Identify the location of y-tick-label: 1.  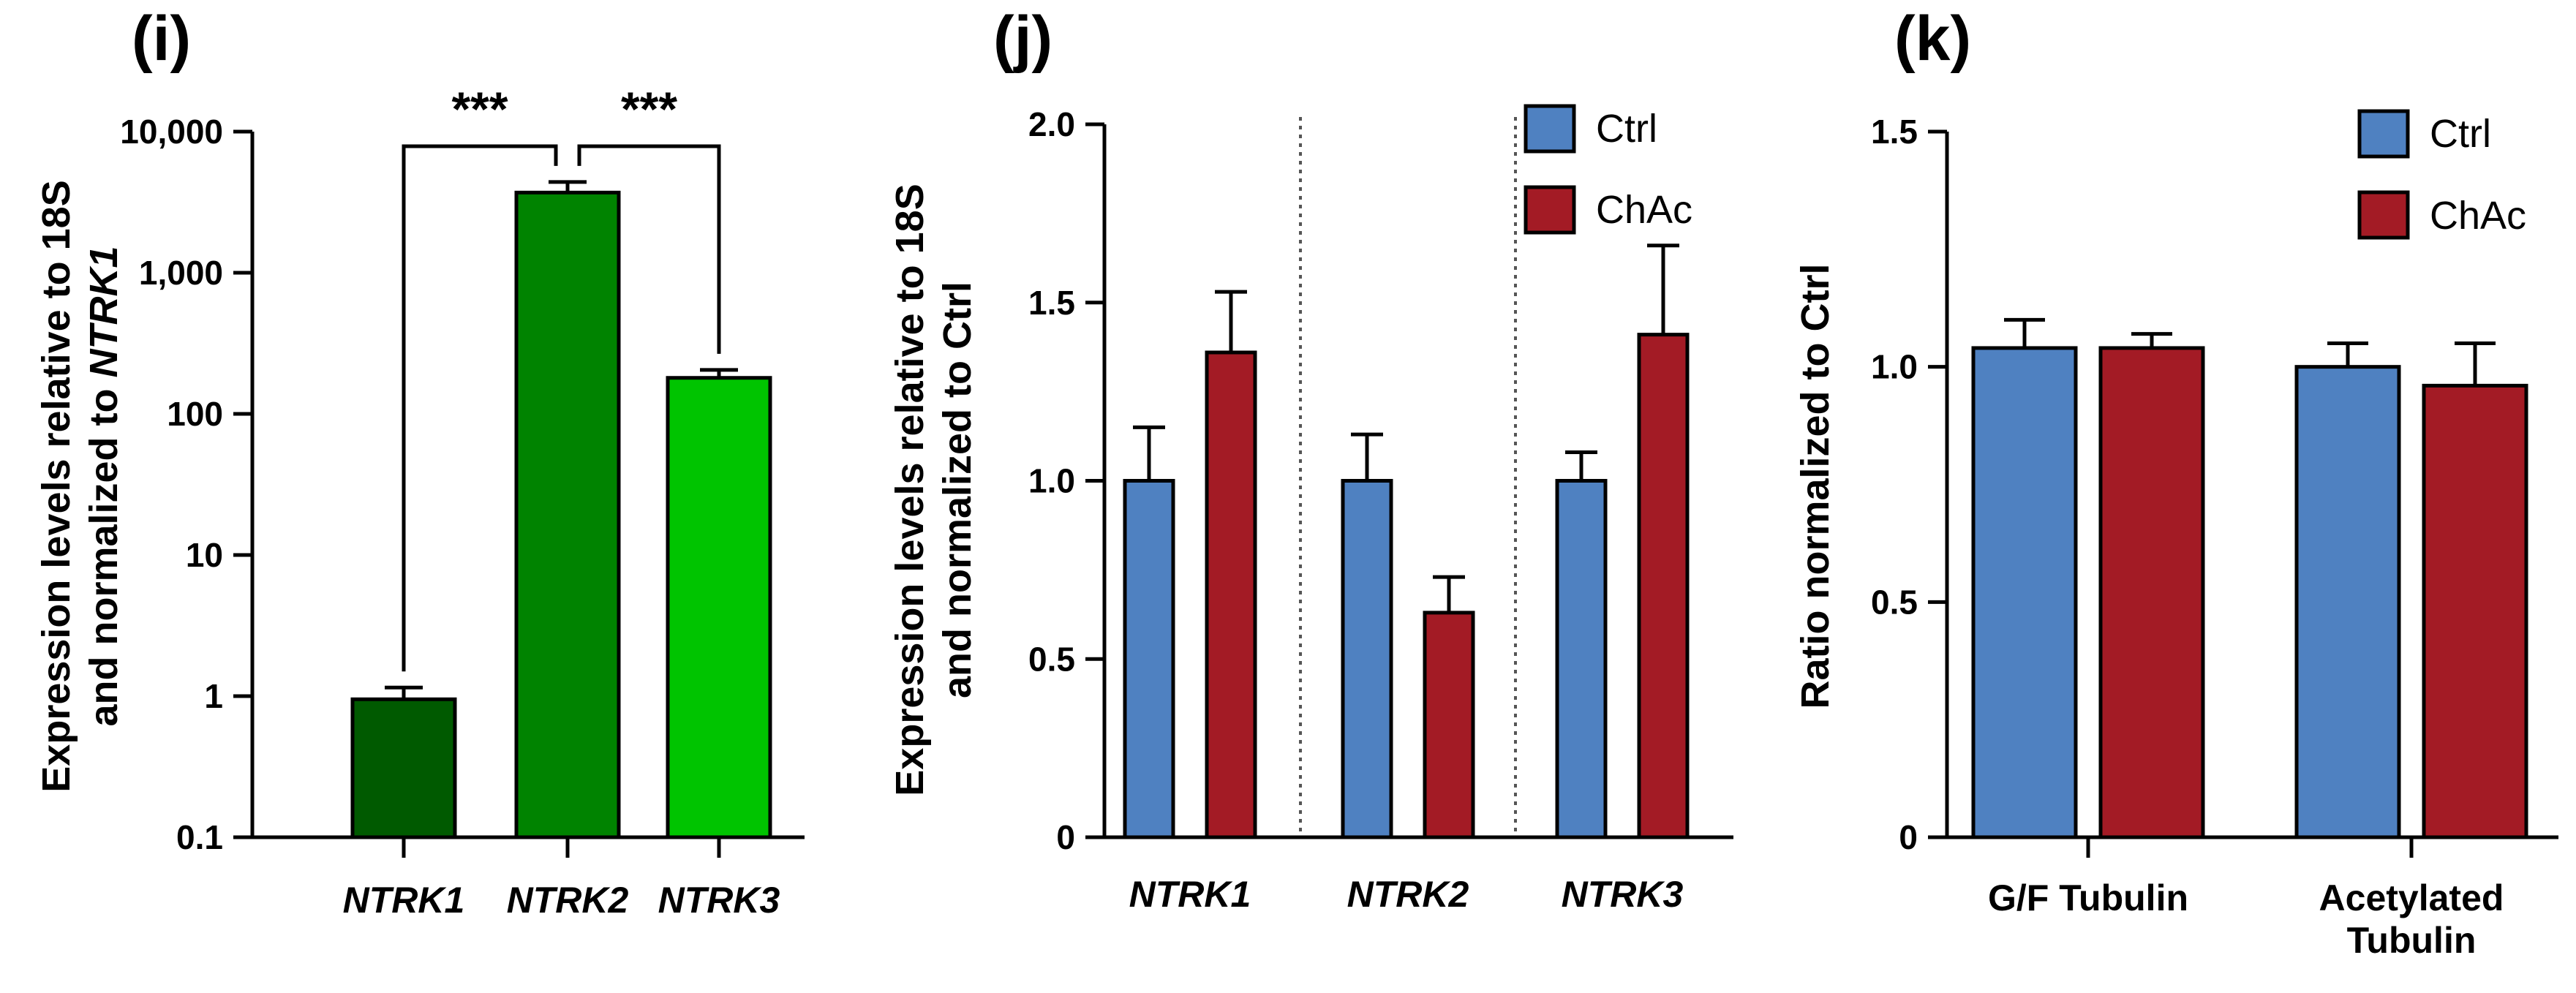
(213, 696).